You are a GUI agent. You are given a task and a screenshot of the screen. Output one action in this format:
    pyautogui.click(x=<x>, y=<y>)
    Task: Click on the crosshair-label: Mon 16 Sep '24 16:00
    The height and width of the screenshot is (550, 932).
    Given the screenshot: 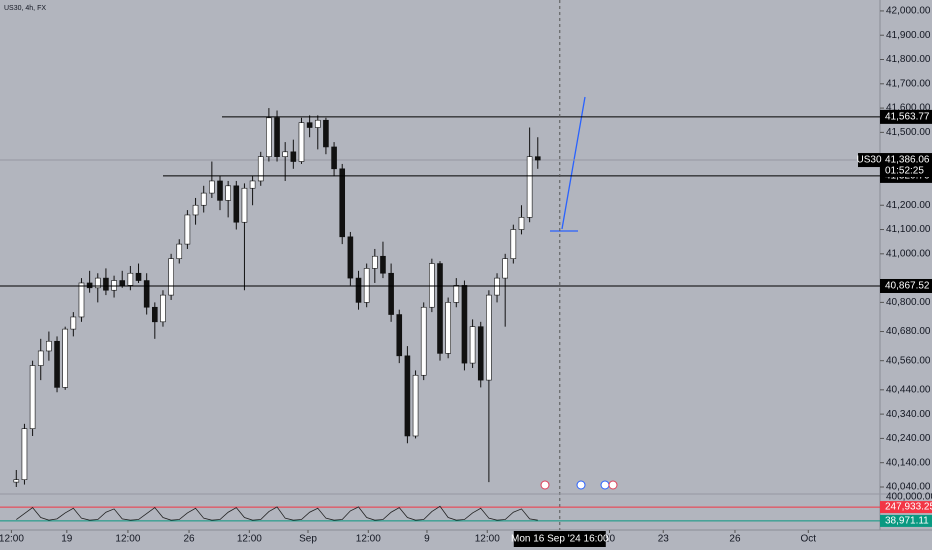 What is the action you would take?
    pyautogui.click(x=560, y=539)
    